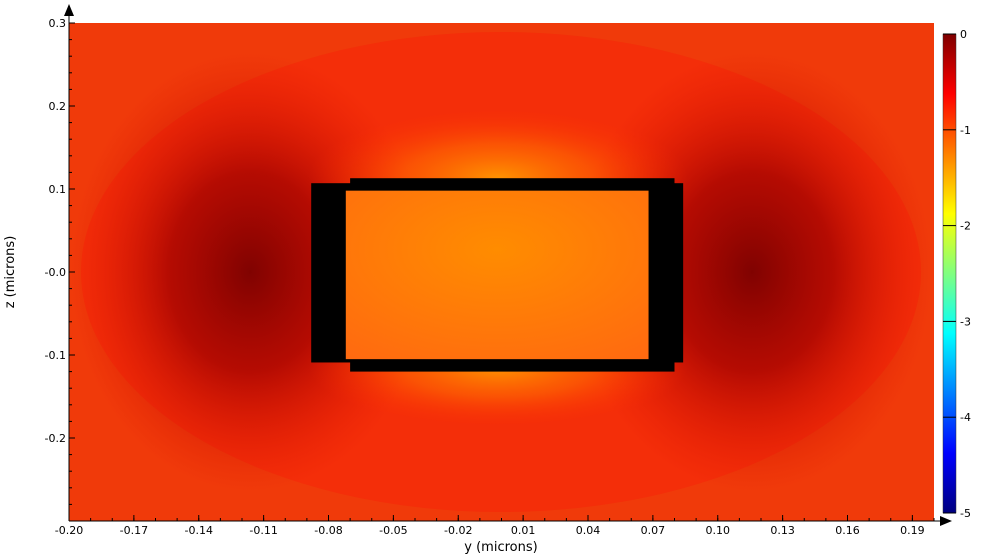 Image resolution: width=1008 pixels, height=556 pixels. Describe the element at coordinates (963, 34) in the screenshot. I see `colorbar-tick-label: 0` at that location.